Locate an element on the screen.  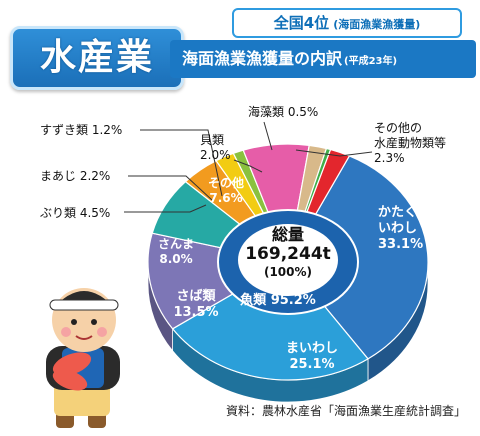
rank-subtext: (海面漁業漁獲量) is located at coordinates (377, 24).